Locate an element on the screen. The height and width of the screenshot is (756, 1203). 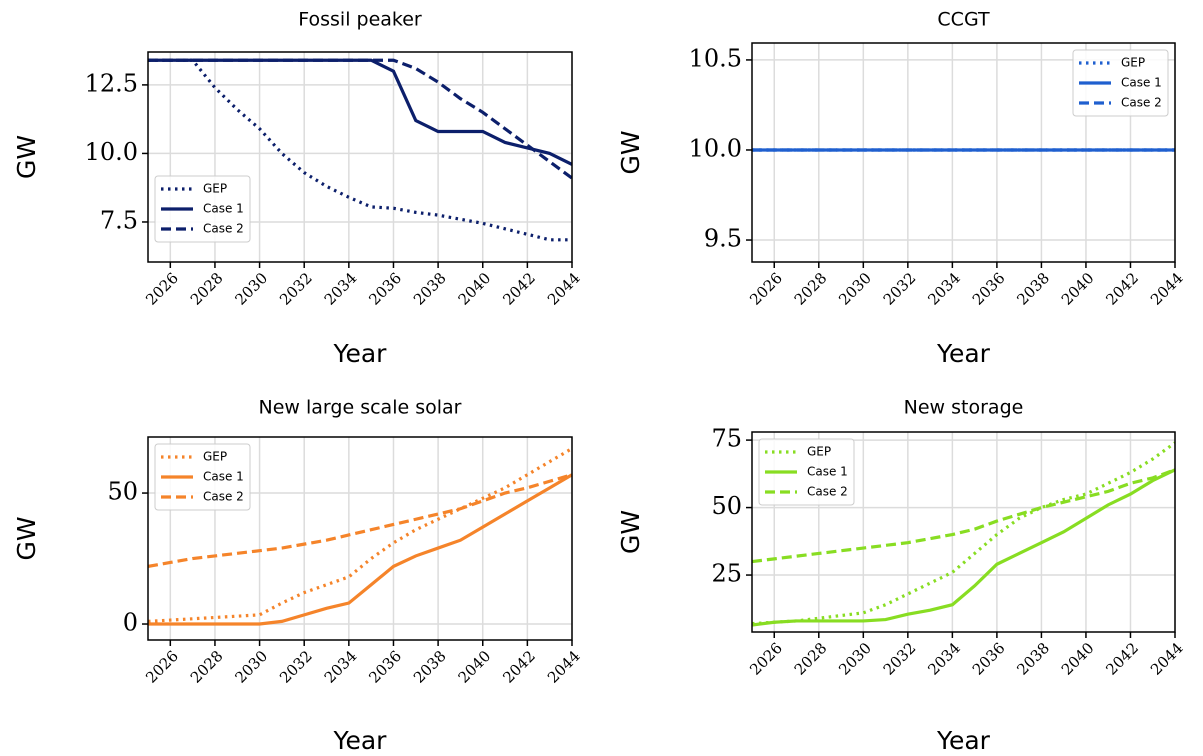
y-tick-label: 12.5 is located at coordinates (111, 83).